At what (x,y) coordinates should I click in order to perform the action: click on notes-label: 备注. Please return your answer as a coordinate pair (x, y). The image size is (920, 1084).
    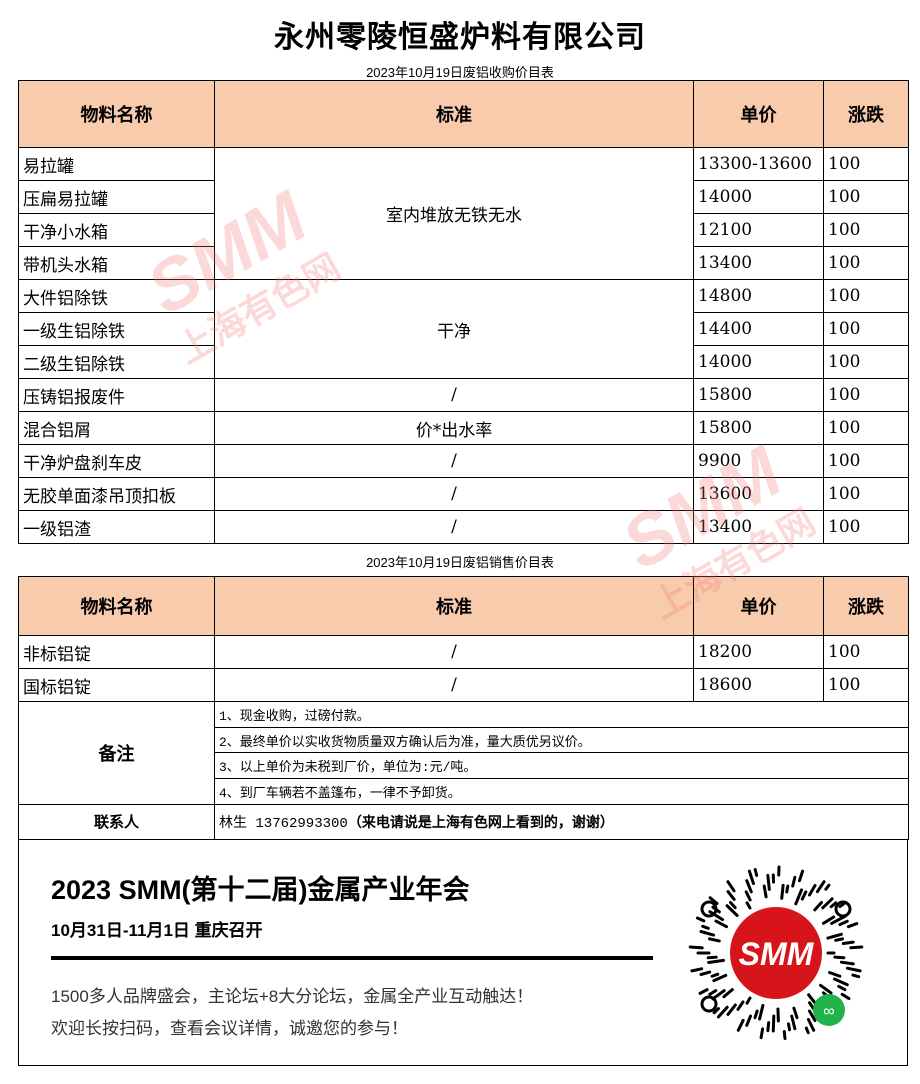
    Looking at the image, I should click on (116, 753).